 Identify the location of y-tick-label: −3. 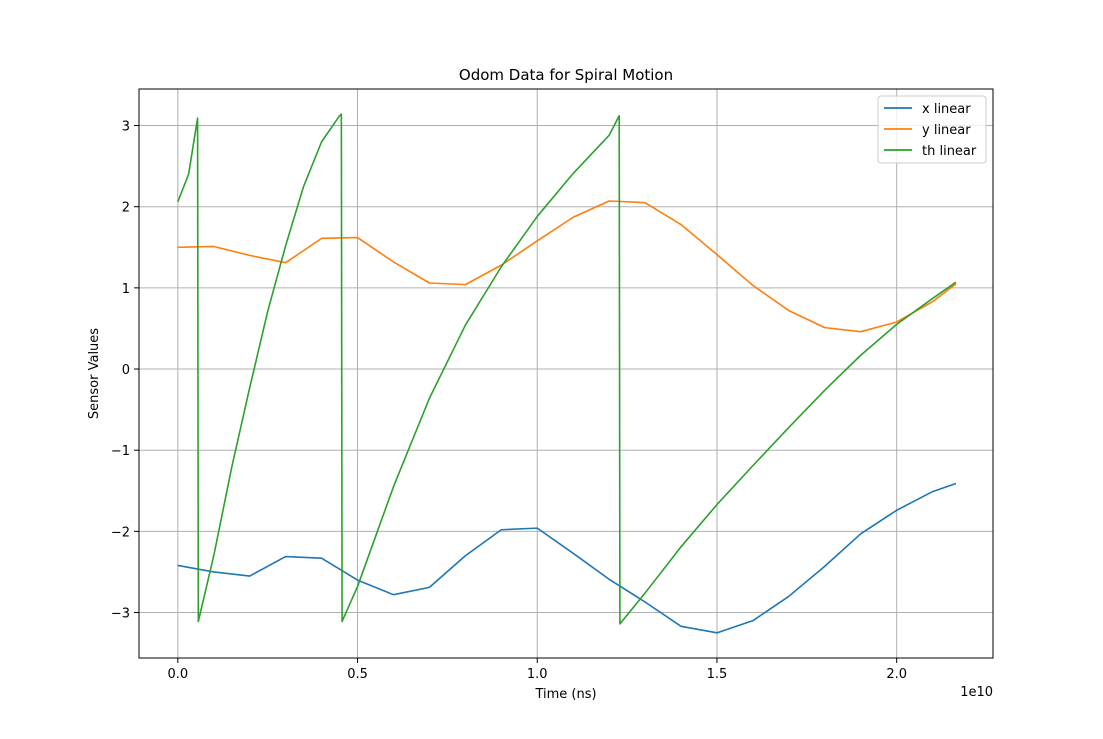
(120, 614).